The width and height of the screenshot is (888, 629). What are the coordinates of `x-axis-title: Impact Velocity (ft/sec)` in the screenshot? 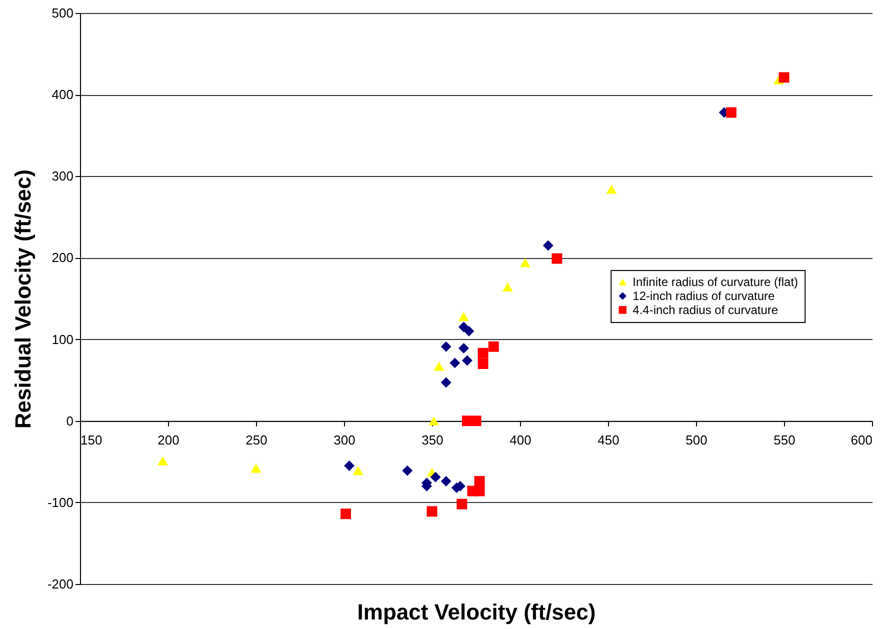 It's located at (476, 612).